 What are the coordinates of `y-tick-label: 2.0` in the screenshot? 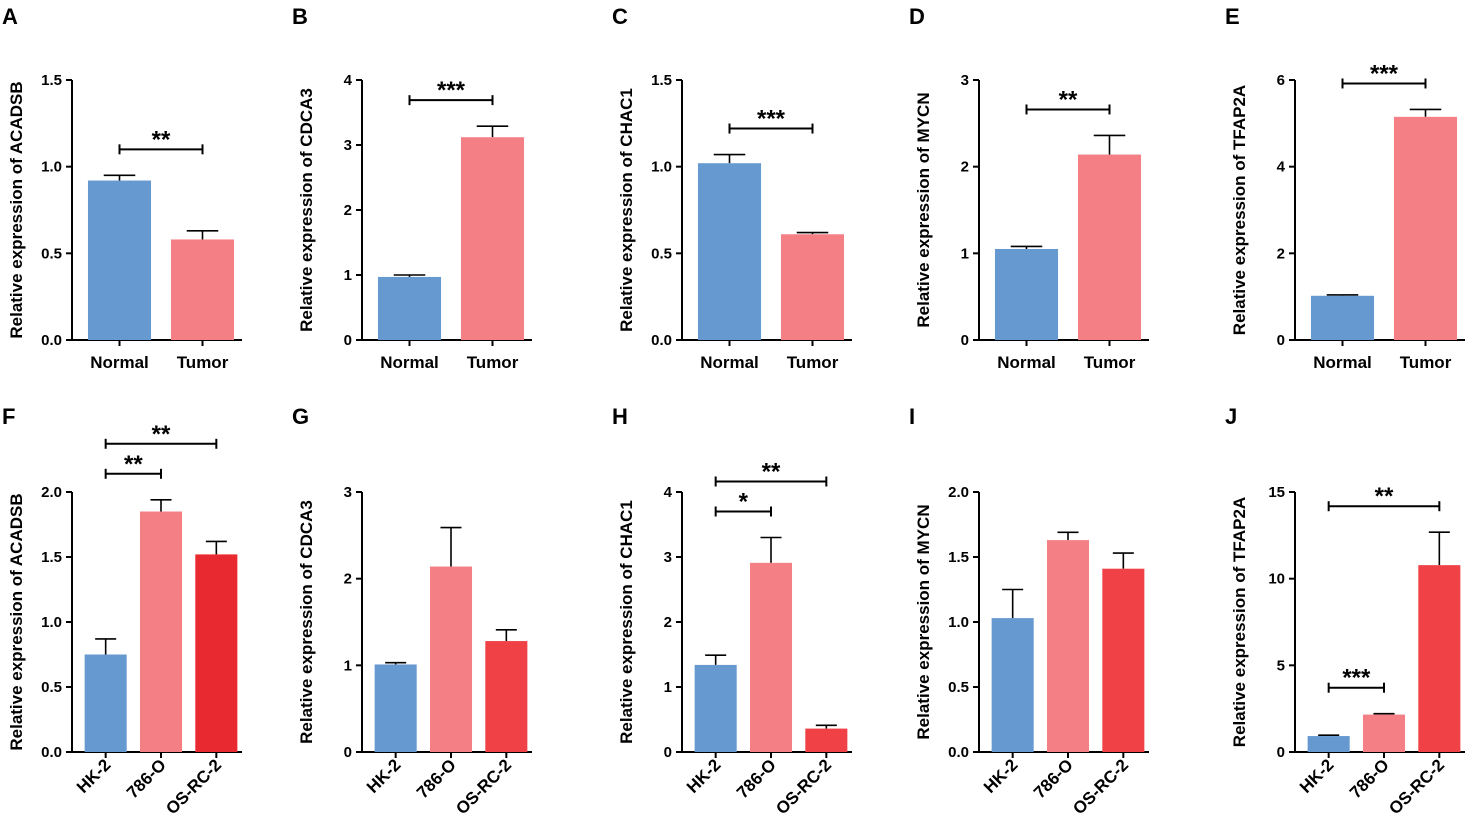 It's located at (958, 492).